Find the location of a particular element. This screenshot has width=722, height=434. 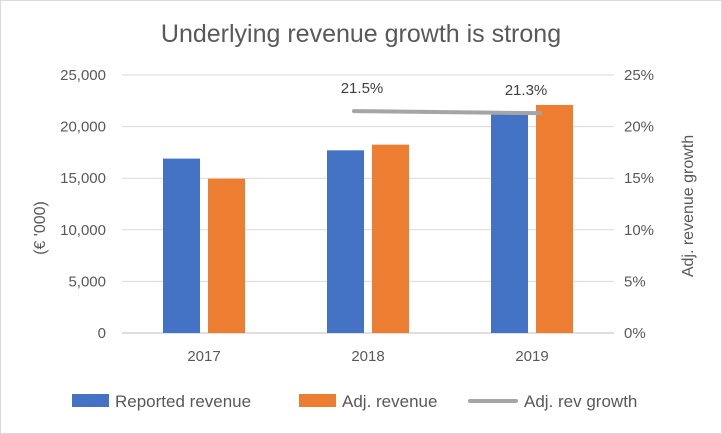

y-tick-label: 0 is located at coordinates (102, 333).